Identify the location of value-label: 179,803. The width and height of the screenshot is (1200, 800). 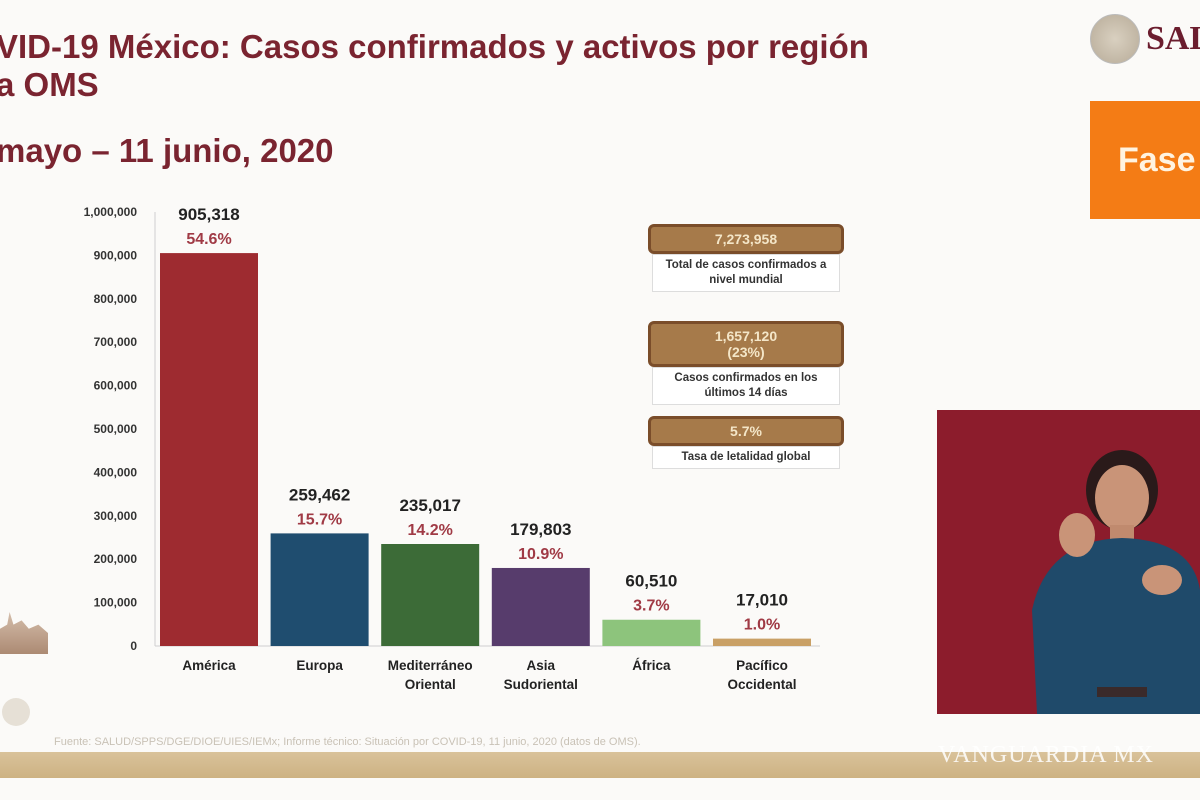
(540, 529).